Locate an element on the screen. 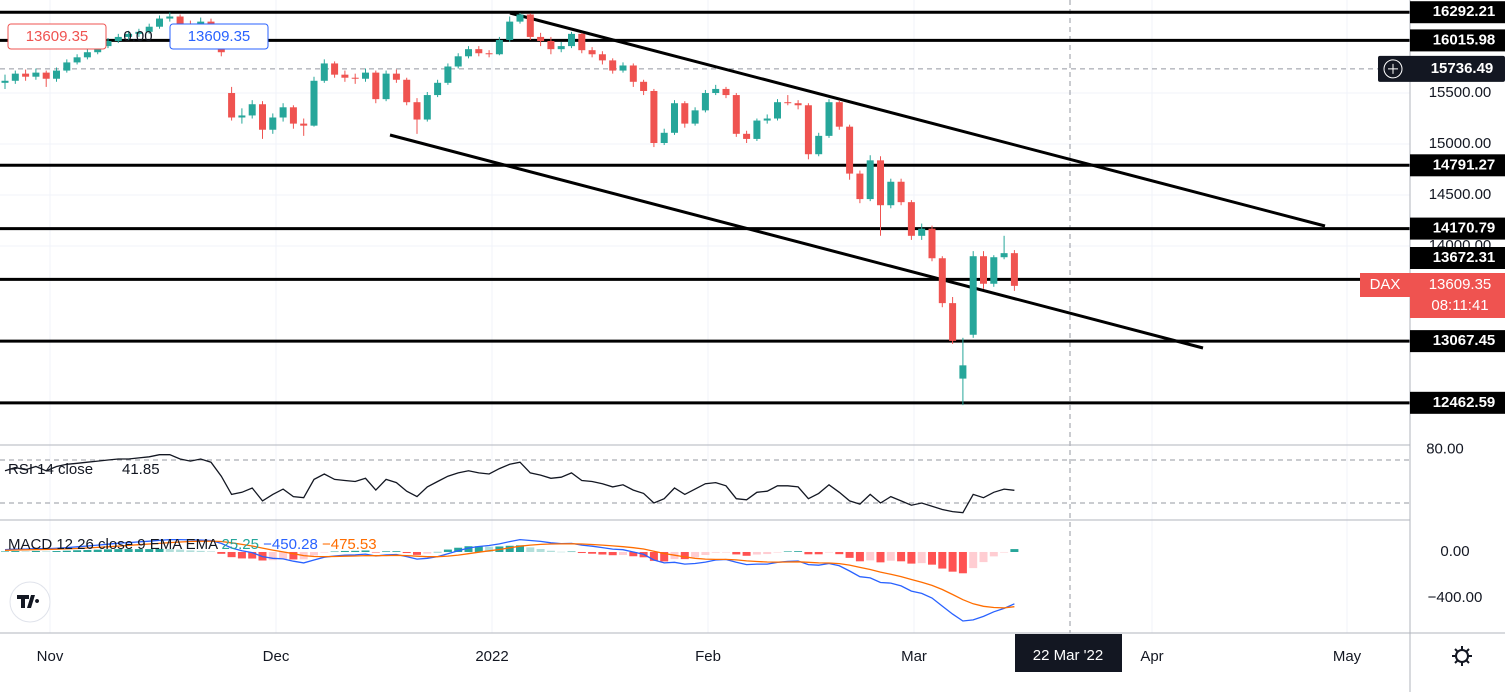 This screenshot has width=1505, height=692. x-tick-label: Feb is located at coordinates (708, 656).